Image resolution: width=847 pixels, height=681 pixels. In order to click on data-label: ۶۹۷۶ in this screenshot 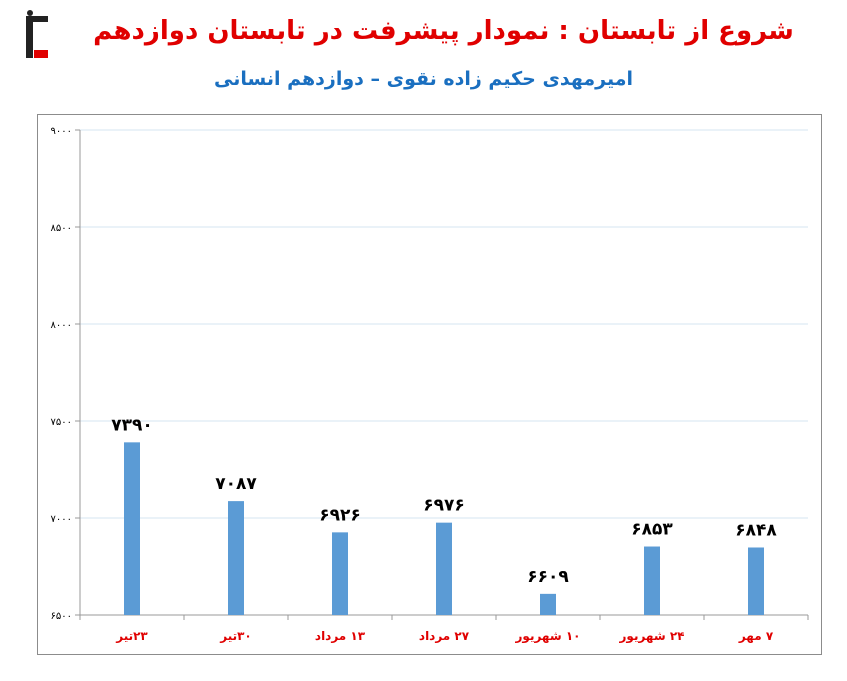, I will do `click(444, 506)`.